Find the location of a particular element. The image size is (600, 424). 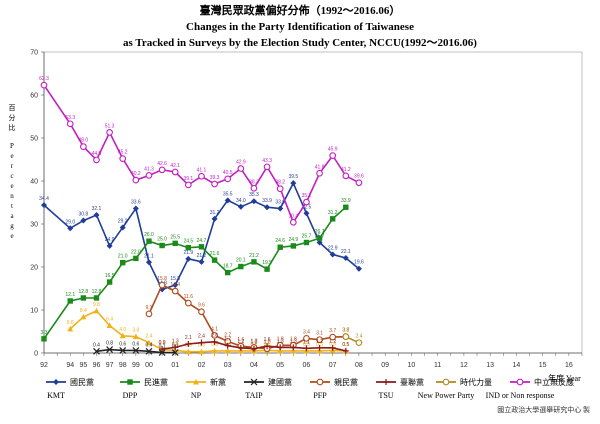

data-label: 25.5 is located at coordinates (175, 237).